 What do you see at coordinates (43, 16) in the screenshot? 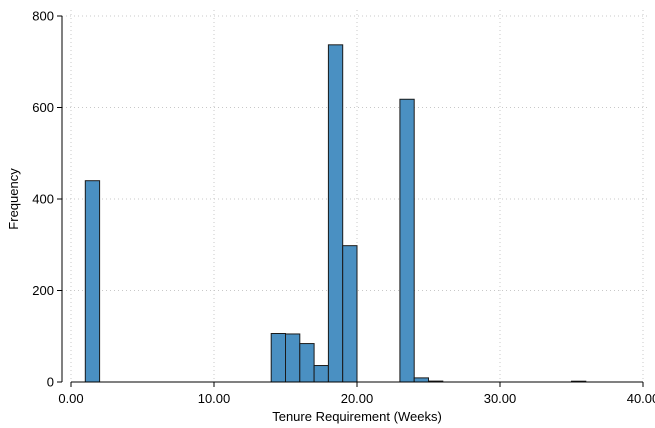
I see `y-tick-label: 800` at bounding box center [43, 16].